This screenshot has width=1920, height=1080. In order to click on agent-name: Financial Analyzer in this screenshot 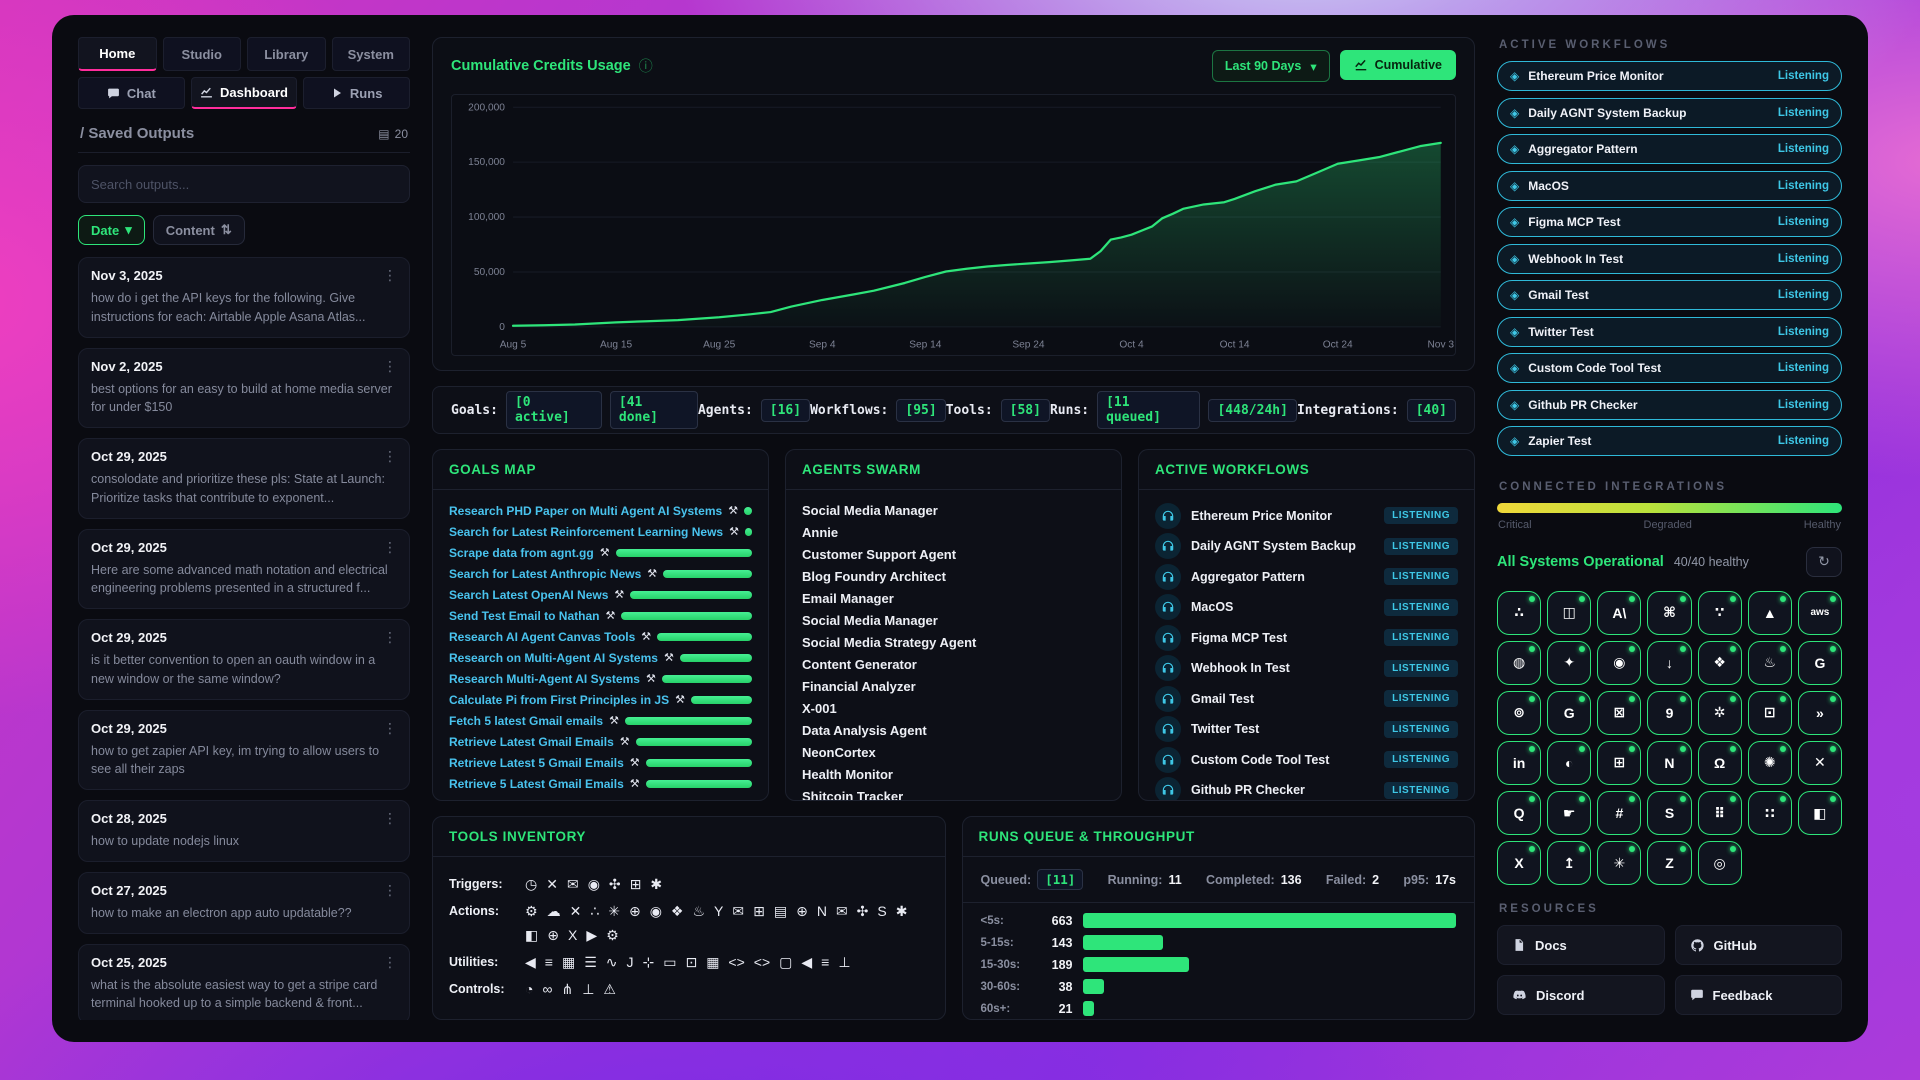, I will do `click(859, 687)`.